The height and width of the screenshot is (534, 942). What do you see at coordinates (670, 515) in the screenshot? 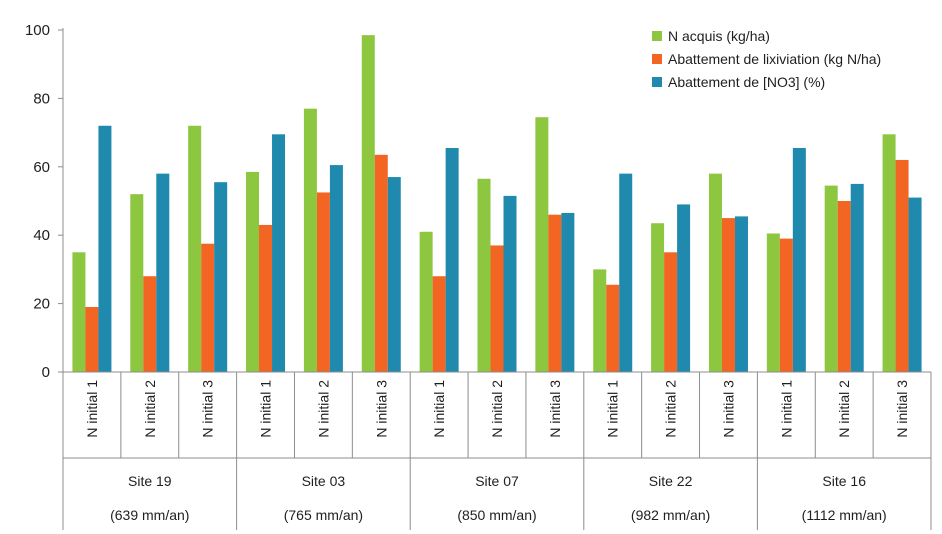
I see `rainfall-label: (982 mm/an)` at bounding box center [670, 515].